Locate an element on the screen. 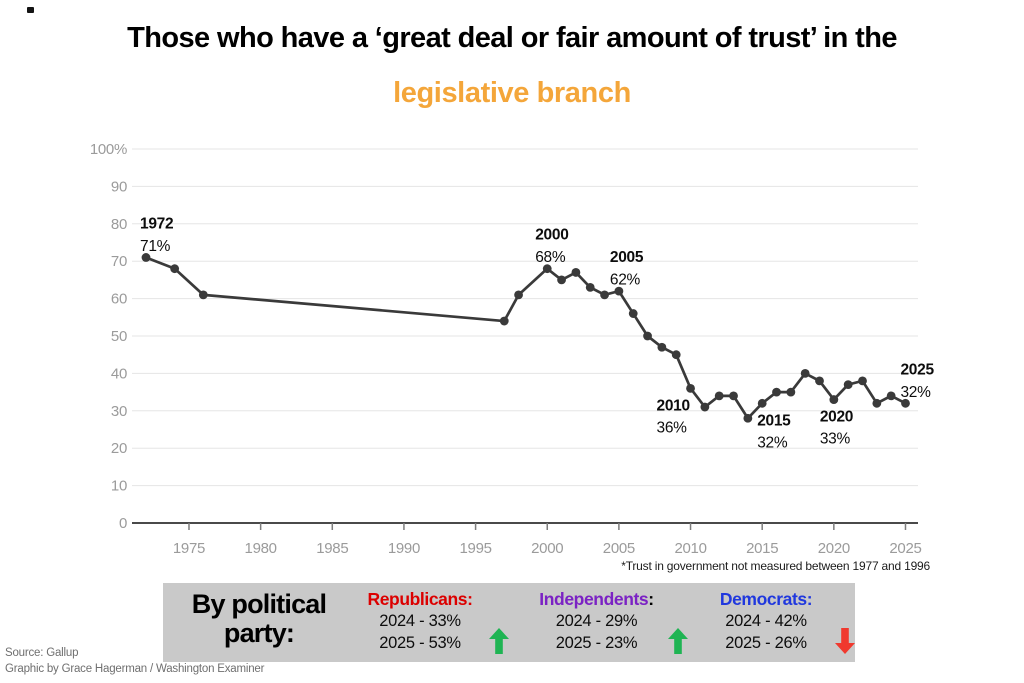 The image size is (1024, 683). party-group-label: Independents: is located at coordinates (596, 599).